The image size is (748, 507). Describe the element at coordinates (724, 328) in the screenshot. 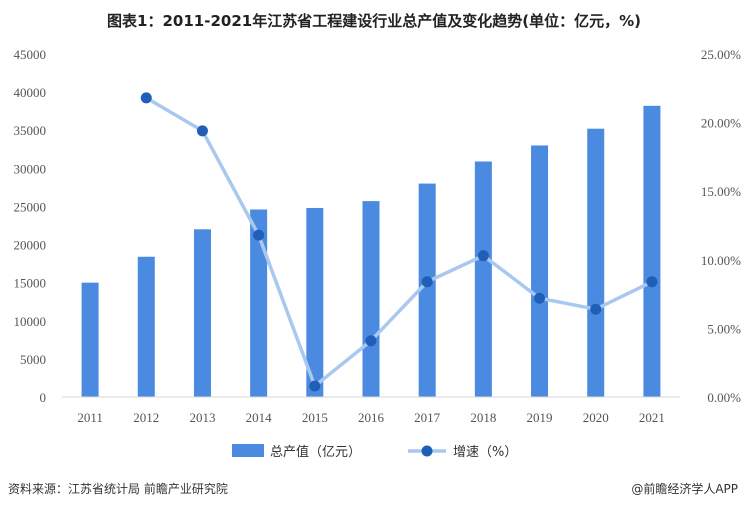

I see `y-right-tick-label: 5.00%` at that location.